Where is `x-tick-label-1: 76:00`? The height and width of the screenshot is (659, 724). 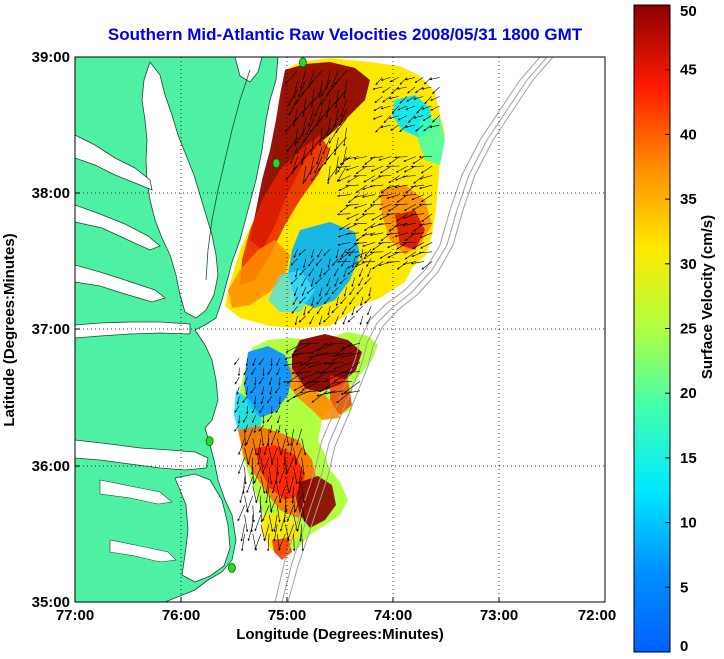
x-tick-label-1: 76:00 is located at coordinates (181, 615).